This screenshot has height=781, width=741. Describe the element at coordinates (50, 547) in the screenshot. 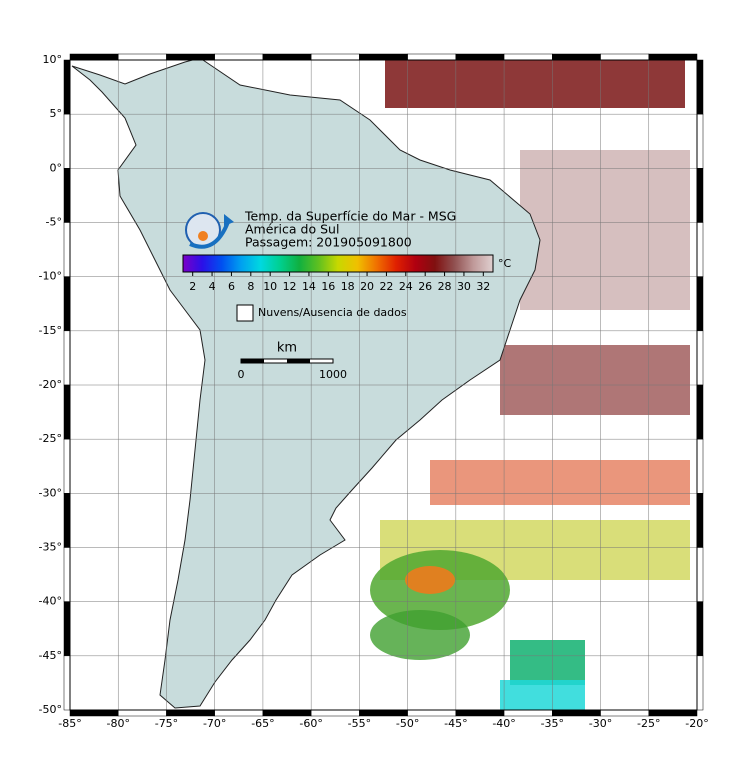

I see `lat-tick-label: -35°` at that location.